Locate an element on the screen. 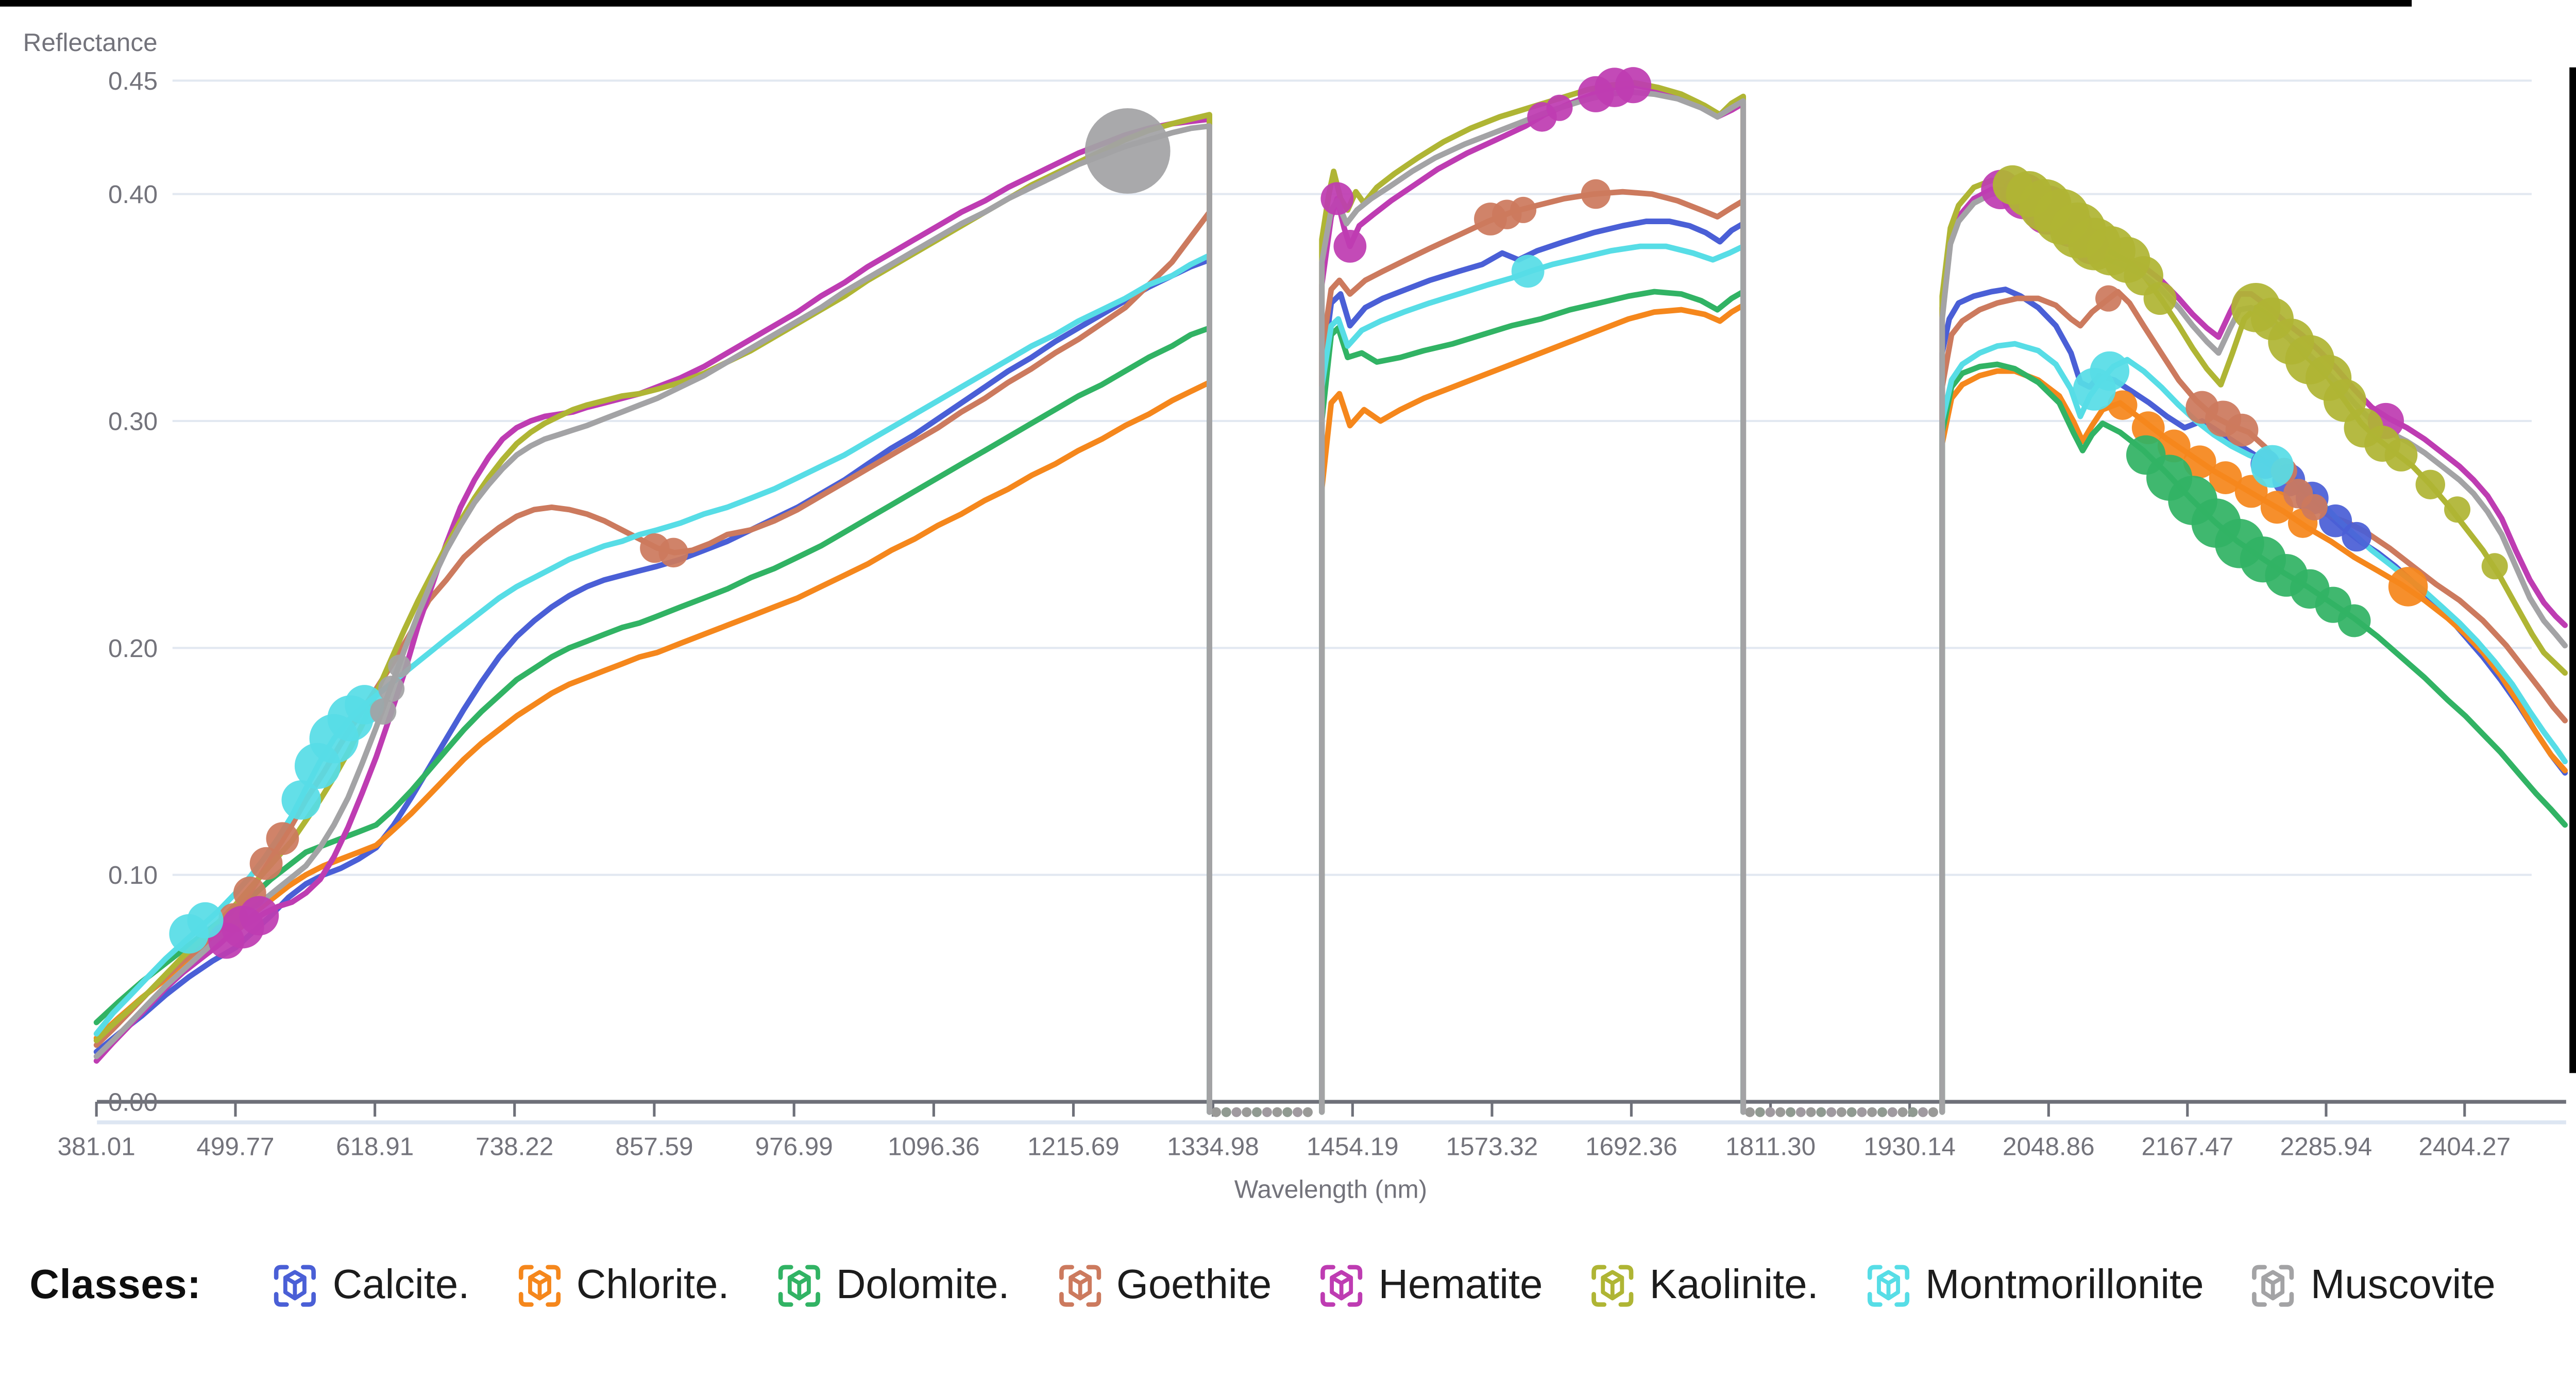 The width and height of the screenshot is (2576, 1395). legend-label: Kaolinite. is located at coordinates (1734, 1284).